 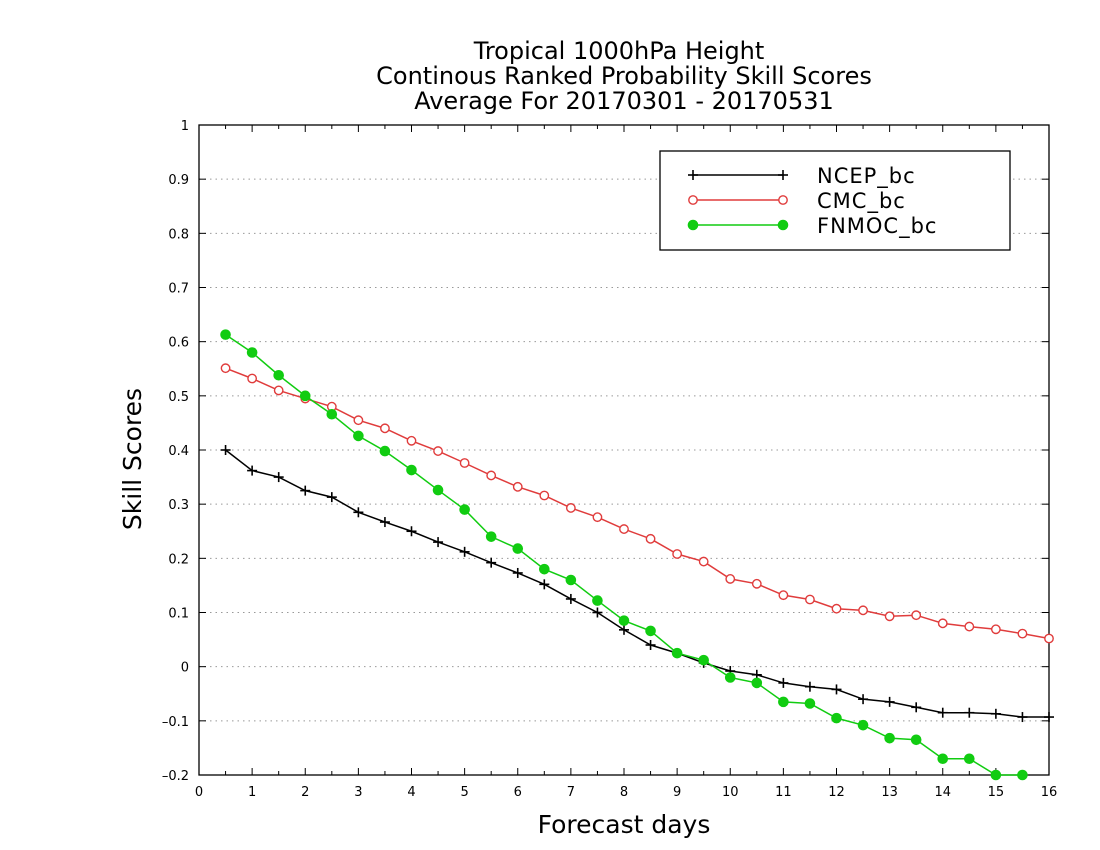 What do you see at coordinates (836, 792) in the screenshot?
I see `x-tick-label: 12` at bounding box center [836, 792].